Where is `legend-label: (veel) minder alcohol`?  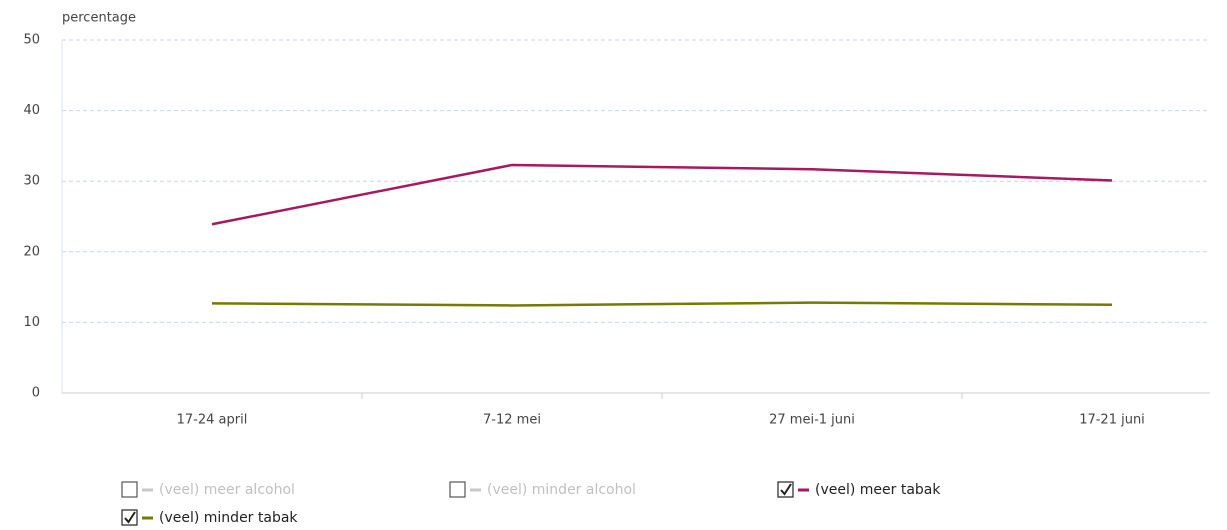 legend-label: (veel) minder alcohol is located at coordinates (561, 490).